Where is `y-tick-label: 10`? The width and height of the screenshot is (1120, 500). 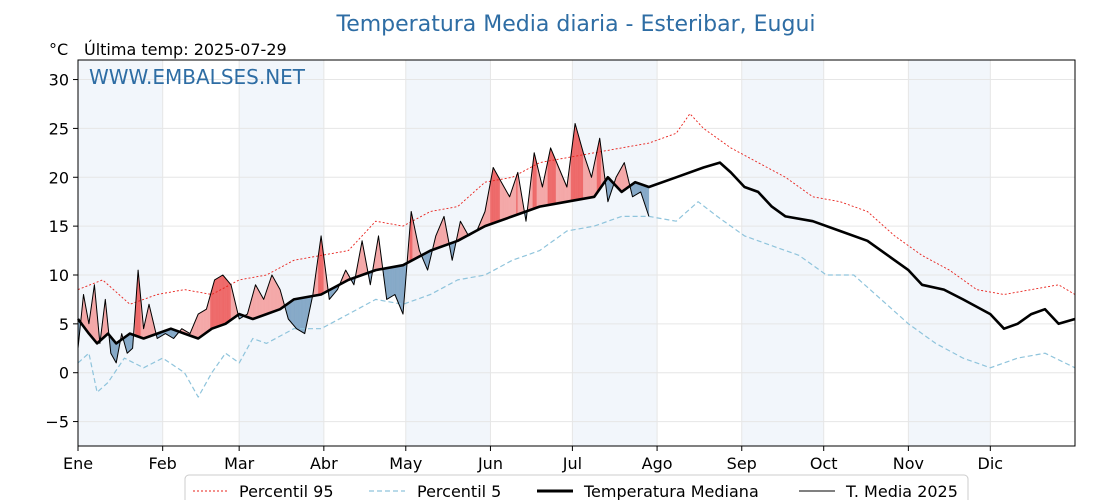 y-tick-label: 10 is located at coordinates (59, 275).